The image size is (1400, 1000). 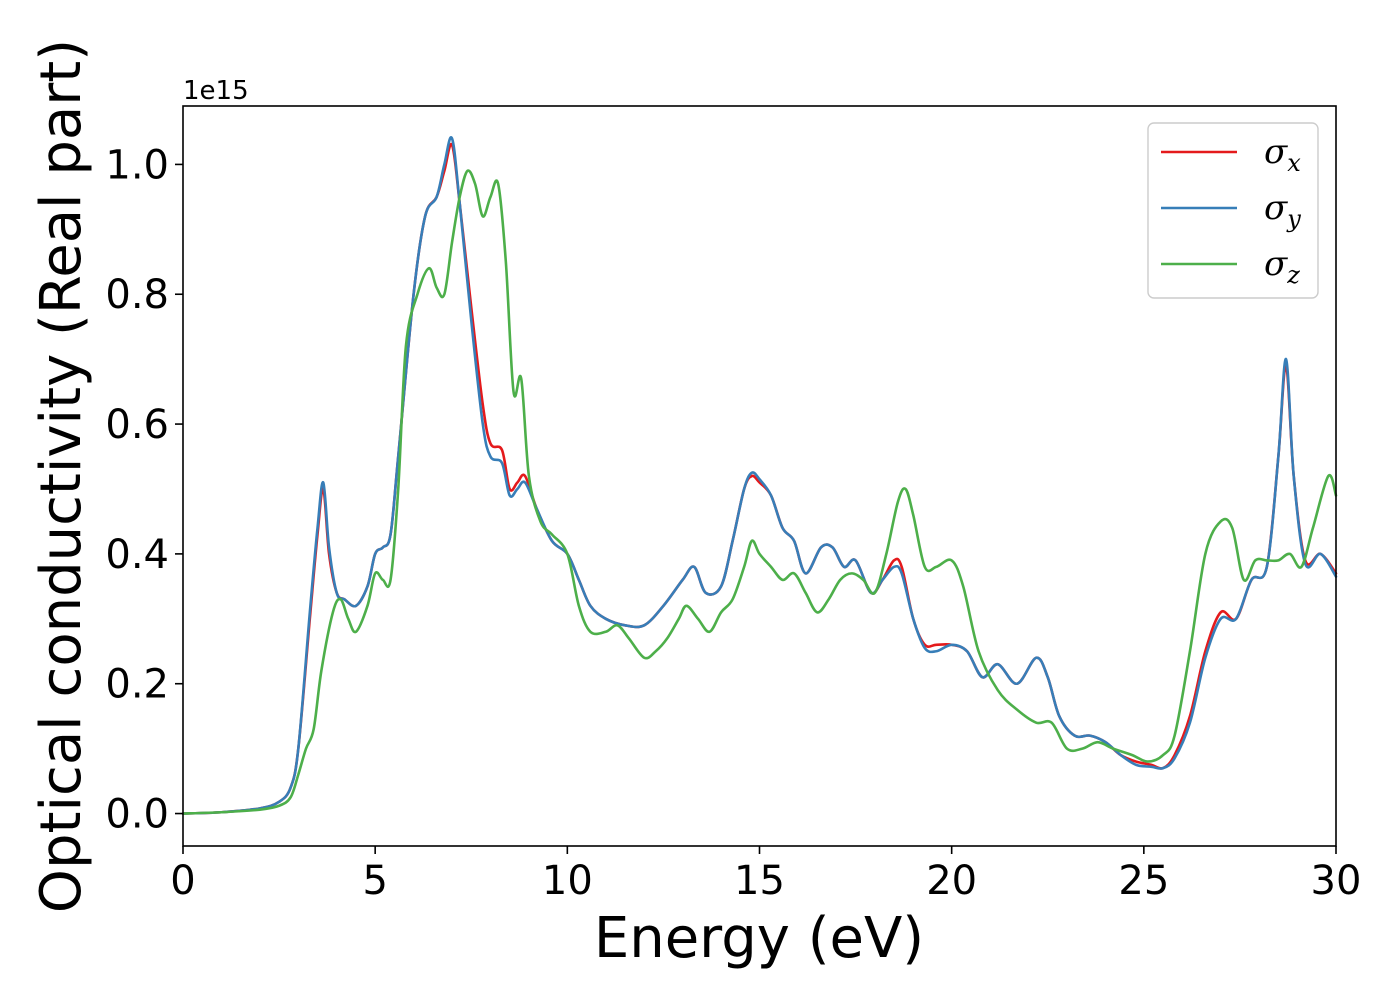 I want to click on legend-box, so click(x=1233, y=210).